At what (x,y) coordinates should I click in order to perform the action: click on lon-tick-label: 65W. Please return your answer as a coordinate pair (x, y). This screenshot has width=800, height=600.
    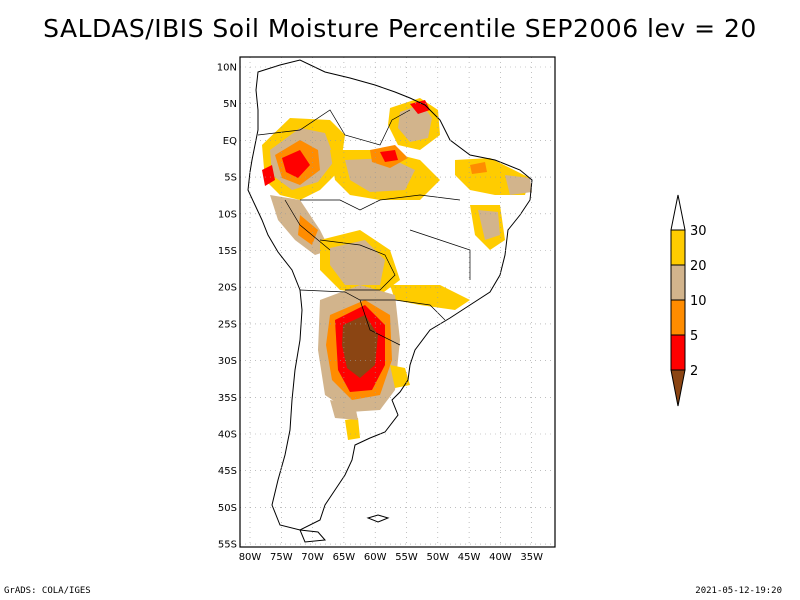
    Looking at the image, I should click on (344, 557).